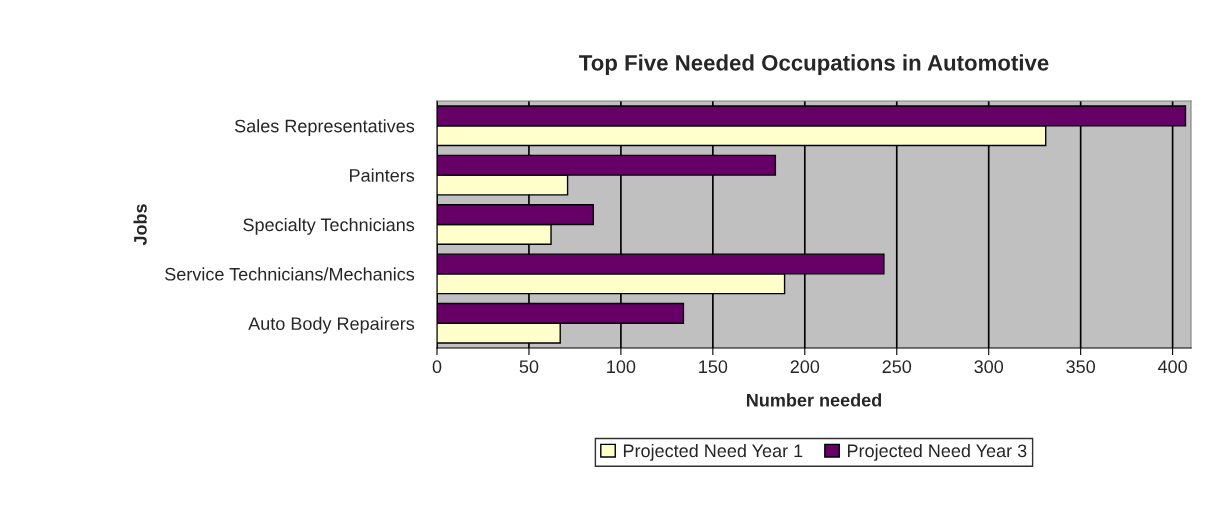 This screenshot has height=518, width=1225. What do you see at coordinates (1172, 367) in the screenshot?
I see `x-tick-label: 400` at bounding box center [1172, 367].